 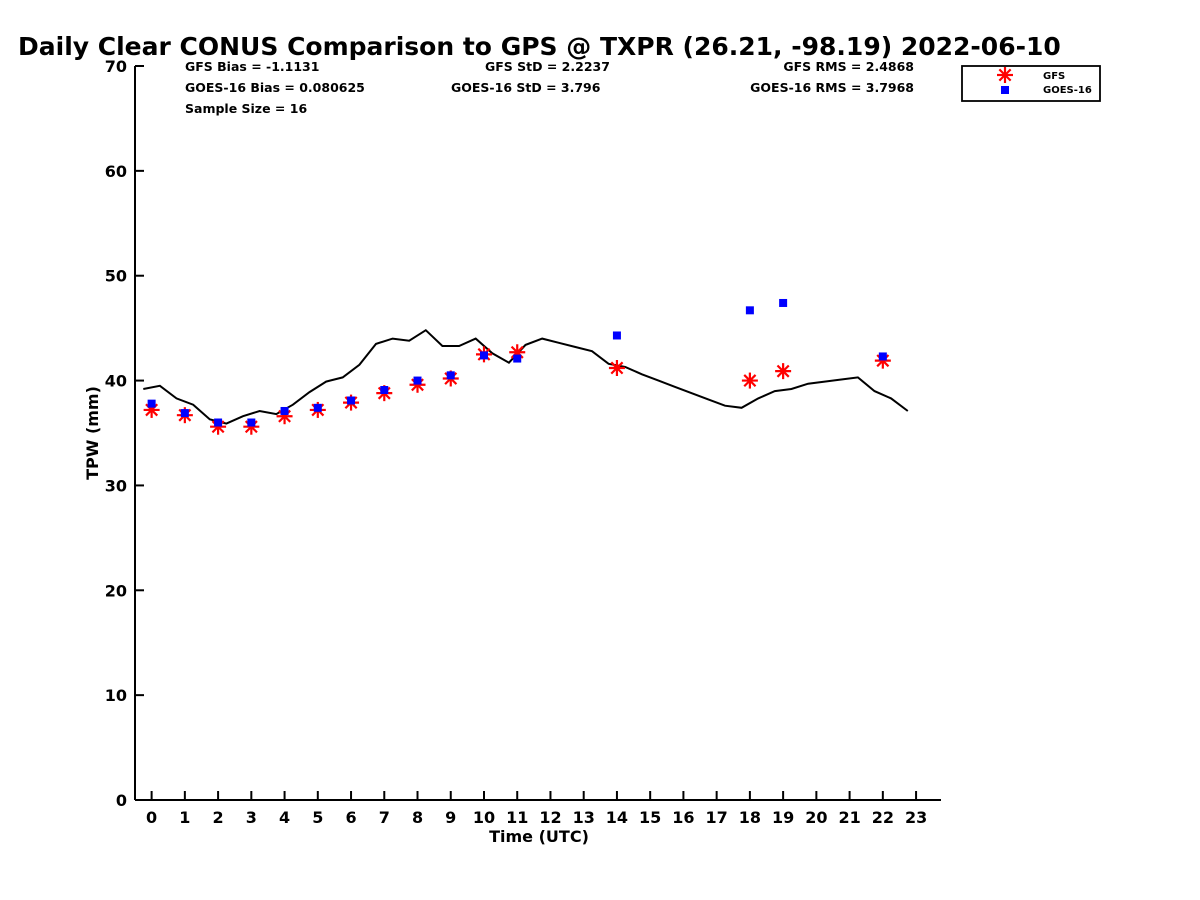 I want to click on x-tick-label: 23, so click(x=916, y=817).